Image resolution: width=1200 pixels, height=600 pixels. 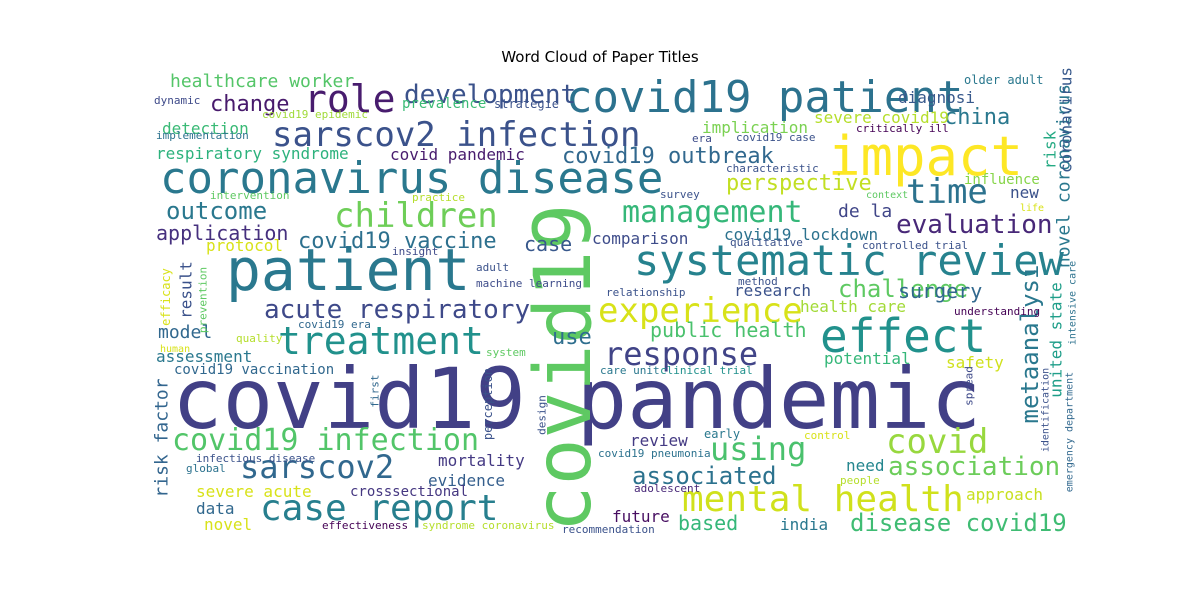 I want to click on word-first: first, so click(x=375, y=390).